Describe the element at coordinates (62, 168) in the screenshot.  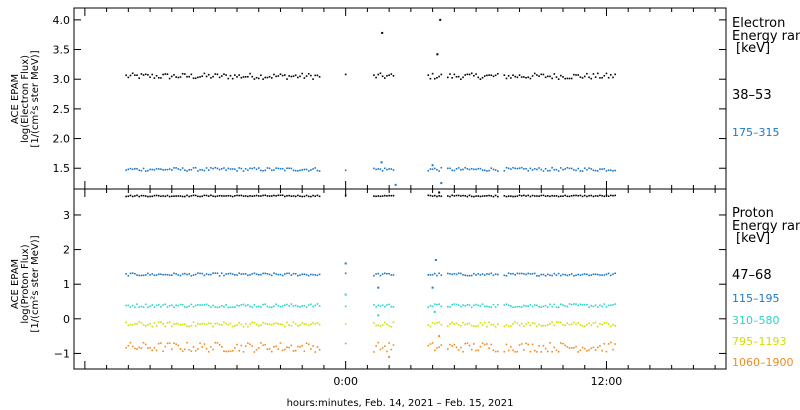
I see `y-tick-label-electron: 1.5` at that location.